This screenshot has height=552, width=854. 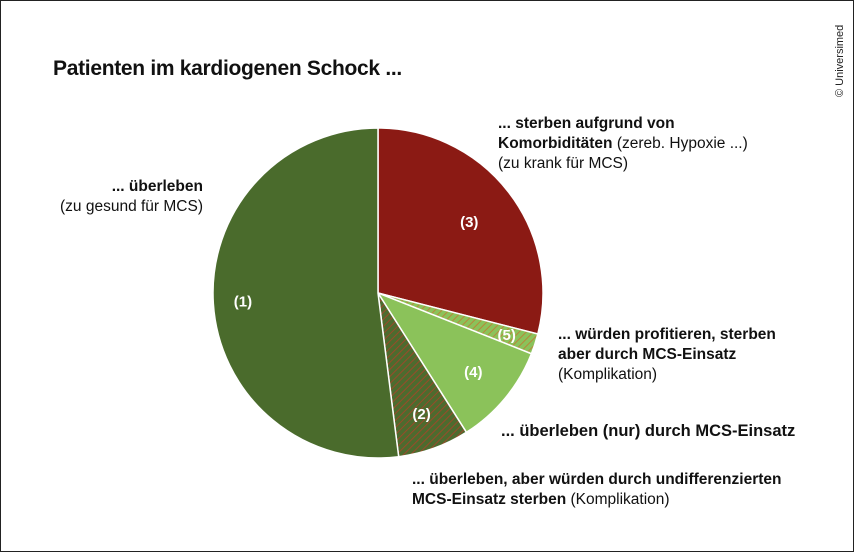 What do you see at coordinates (421, 414) in the screenshot?
I see `slice-number-2: (2)` at bounding box center [421, 414].